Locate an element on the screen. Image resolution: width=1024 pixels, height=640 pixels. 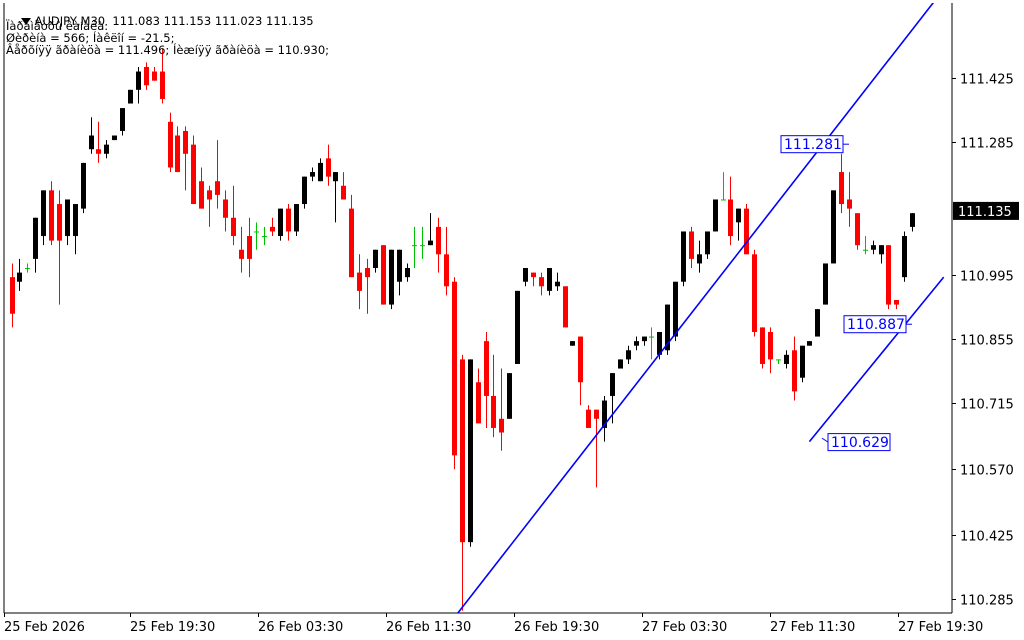
dropdown-triangle-icon is located at coordinates (25, 21).